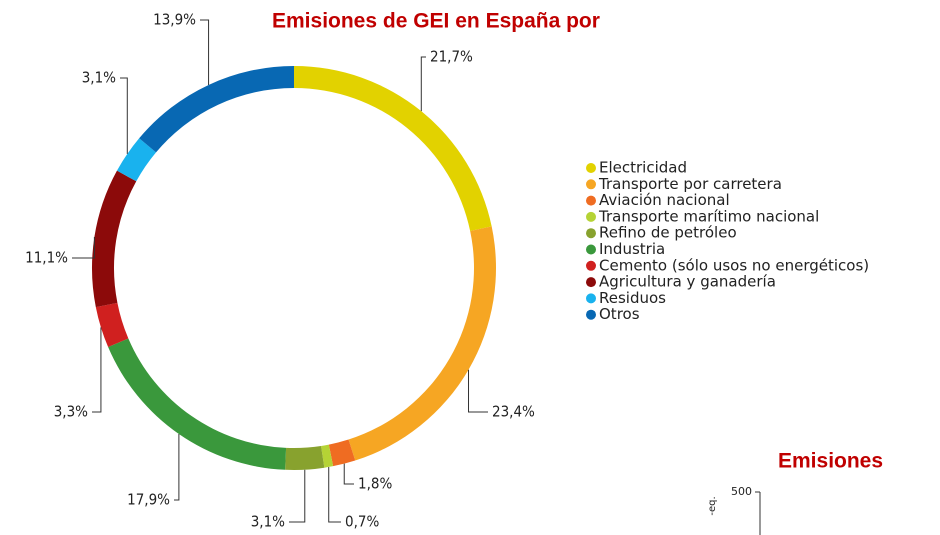  Describe the element at coordinates (174, 20) in the screenshot. I see `data-label: 13,9%` at that location.